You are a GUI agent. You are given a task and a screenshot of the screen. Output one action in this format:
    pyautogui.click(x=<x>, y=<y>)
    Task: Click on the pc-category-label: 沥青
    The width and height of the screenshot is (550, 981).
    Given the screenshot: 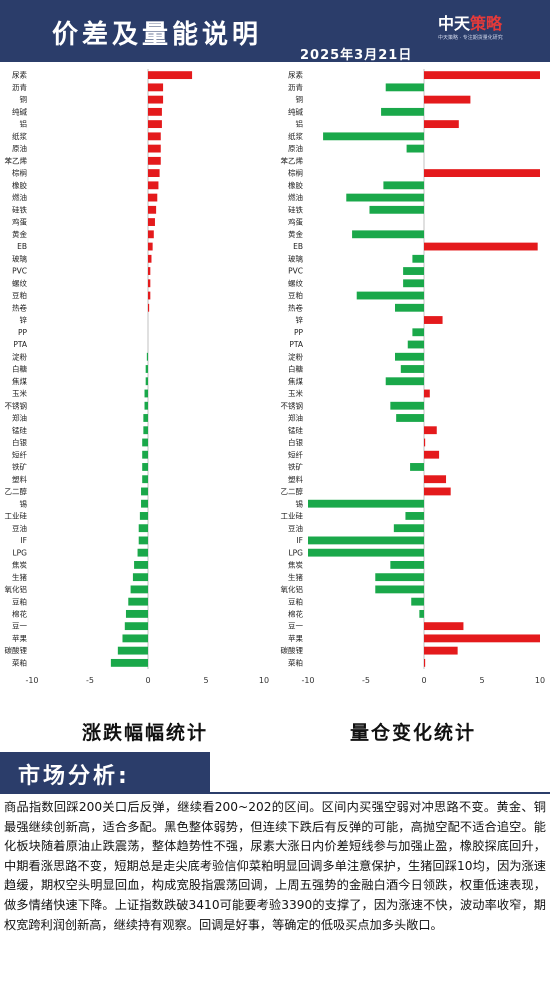 What is the action you would take?
    pyautogui.click(x=19, y=87)
    